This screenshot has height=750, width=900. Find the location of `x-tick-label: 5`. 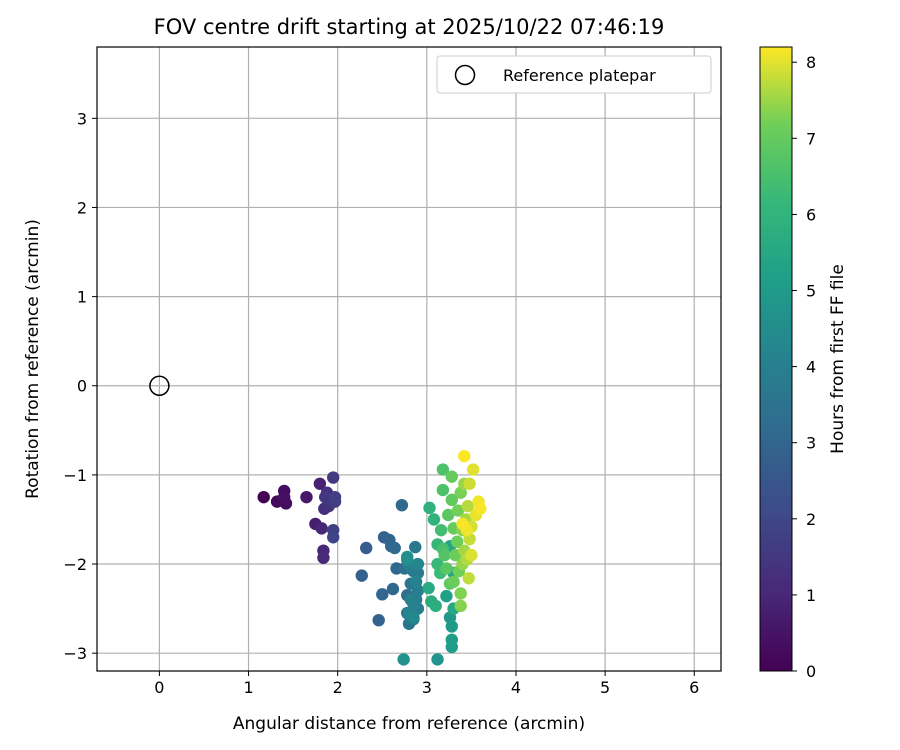

x-tick-label: 5 is located at coordinates (605, 687).